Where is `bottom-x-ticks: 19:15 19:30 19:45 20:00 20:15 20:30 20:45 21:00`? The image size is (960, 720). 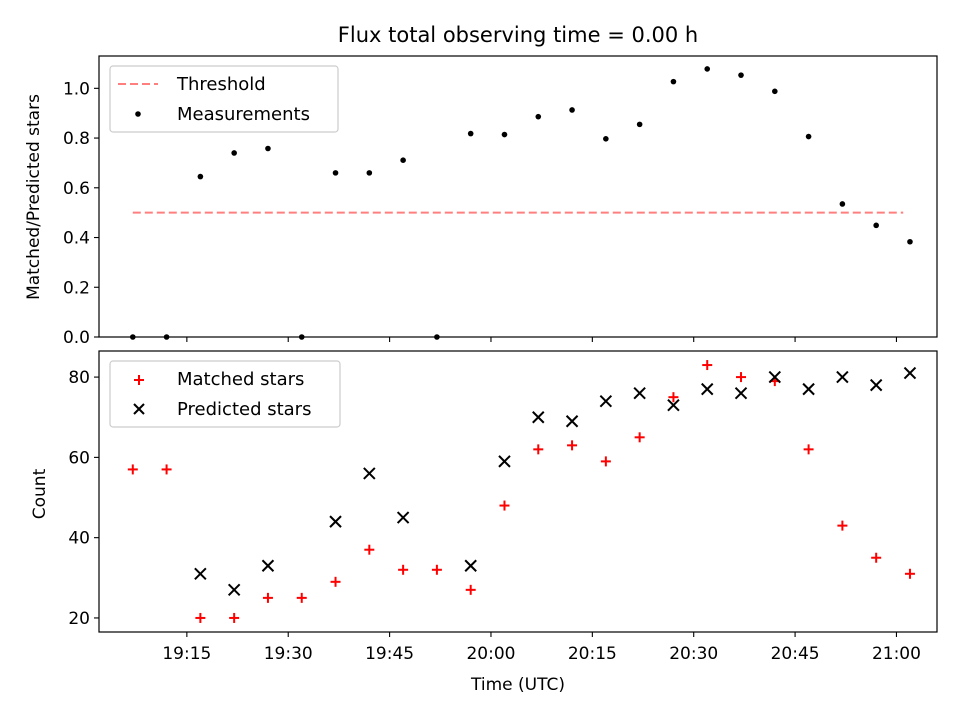
bottom-x-ticks: 19:15 19:30 19:45 20:00 20:15 20:30 20:45 21:00 is located at coordinates (541, 648).